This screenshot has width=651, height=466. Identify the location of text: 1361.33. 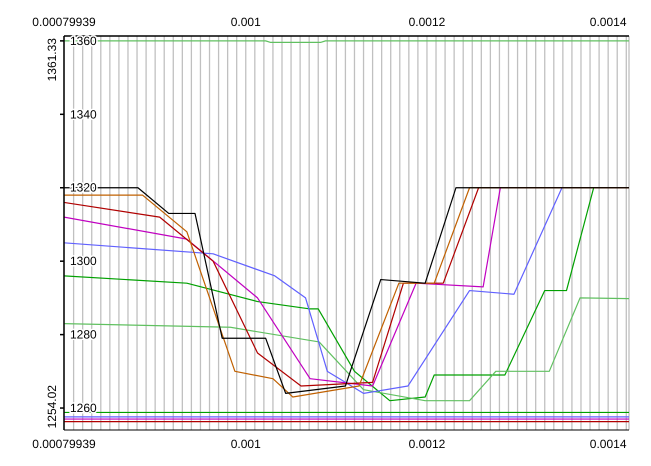
(52, 60).